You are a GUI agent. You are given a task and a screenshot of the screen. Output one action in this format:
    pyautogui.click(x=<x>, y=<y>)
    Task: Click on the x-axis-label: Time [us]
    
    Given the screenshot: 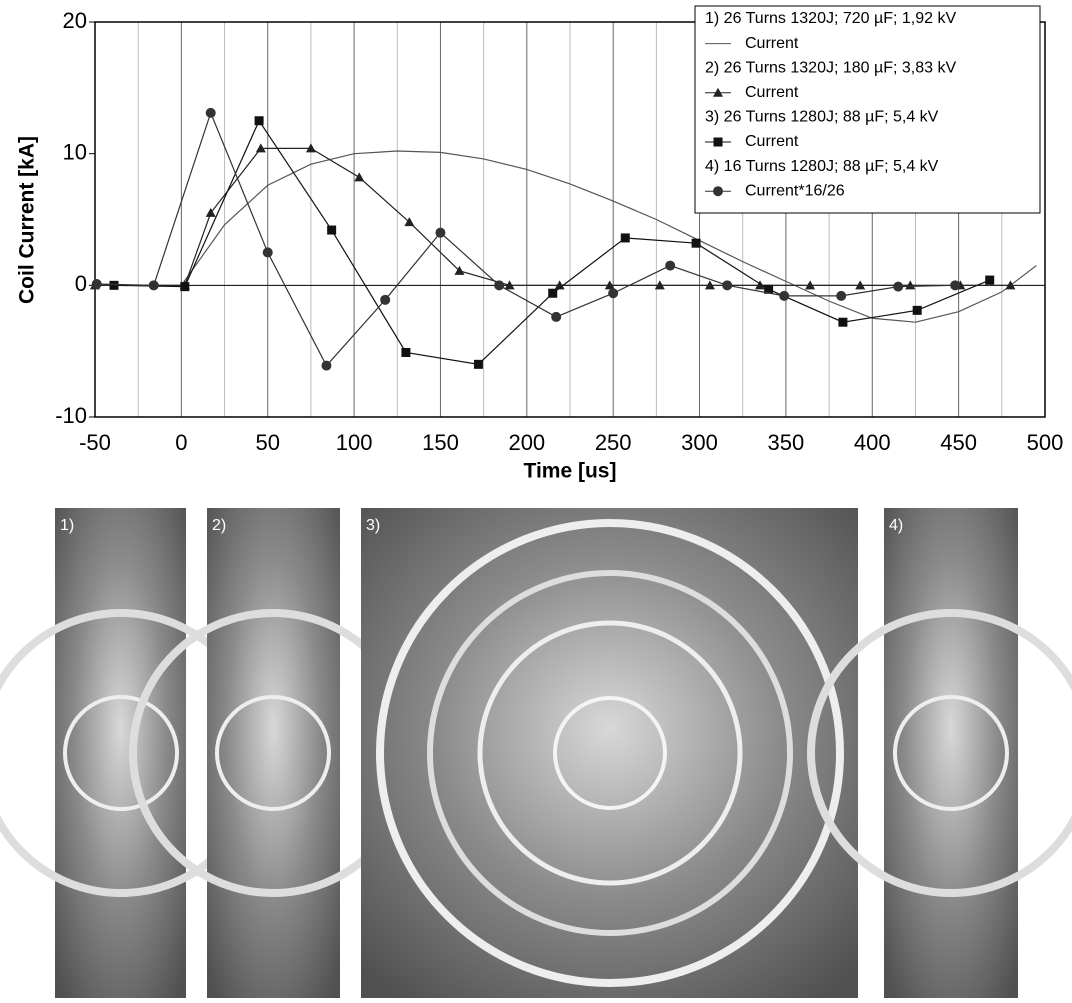 What is the action you would take?
    pyautogui.click(x=570, y=471)
    